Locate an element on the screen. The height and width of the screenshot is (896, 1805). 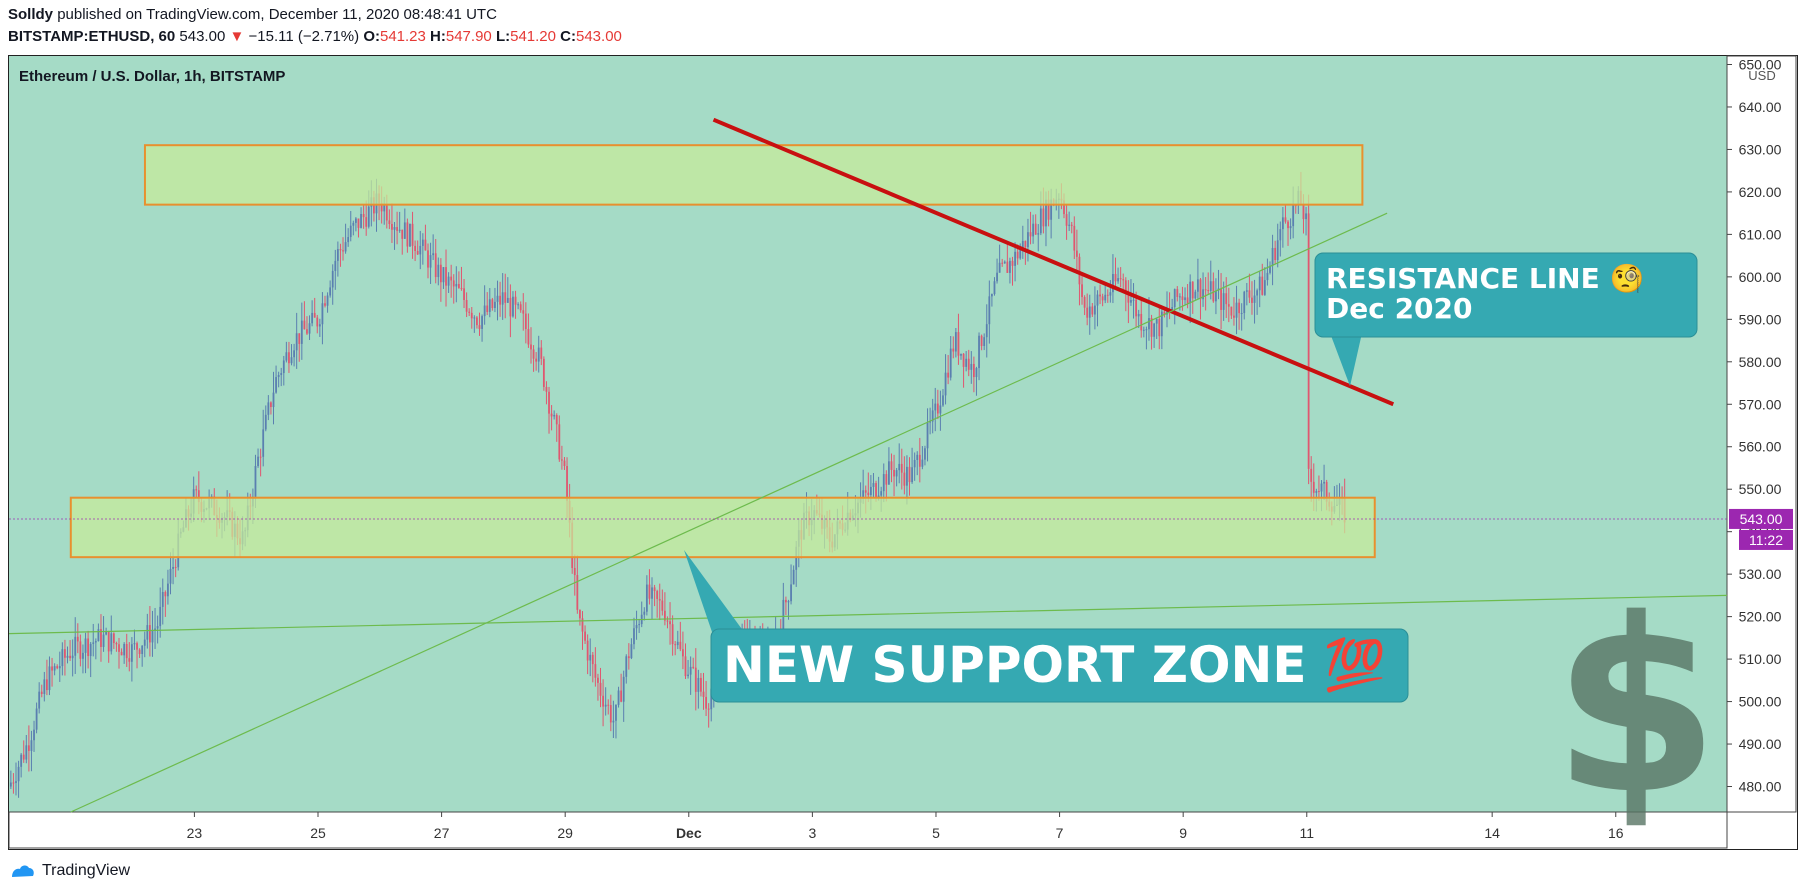
y-tick-label: 610.00 is located at coordinates (1760, 234).